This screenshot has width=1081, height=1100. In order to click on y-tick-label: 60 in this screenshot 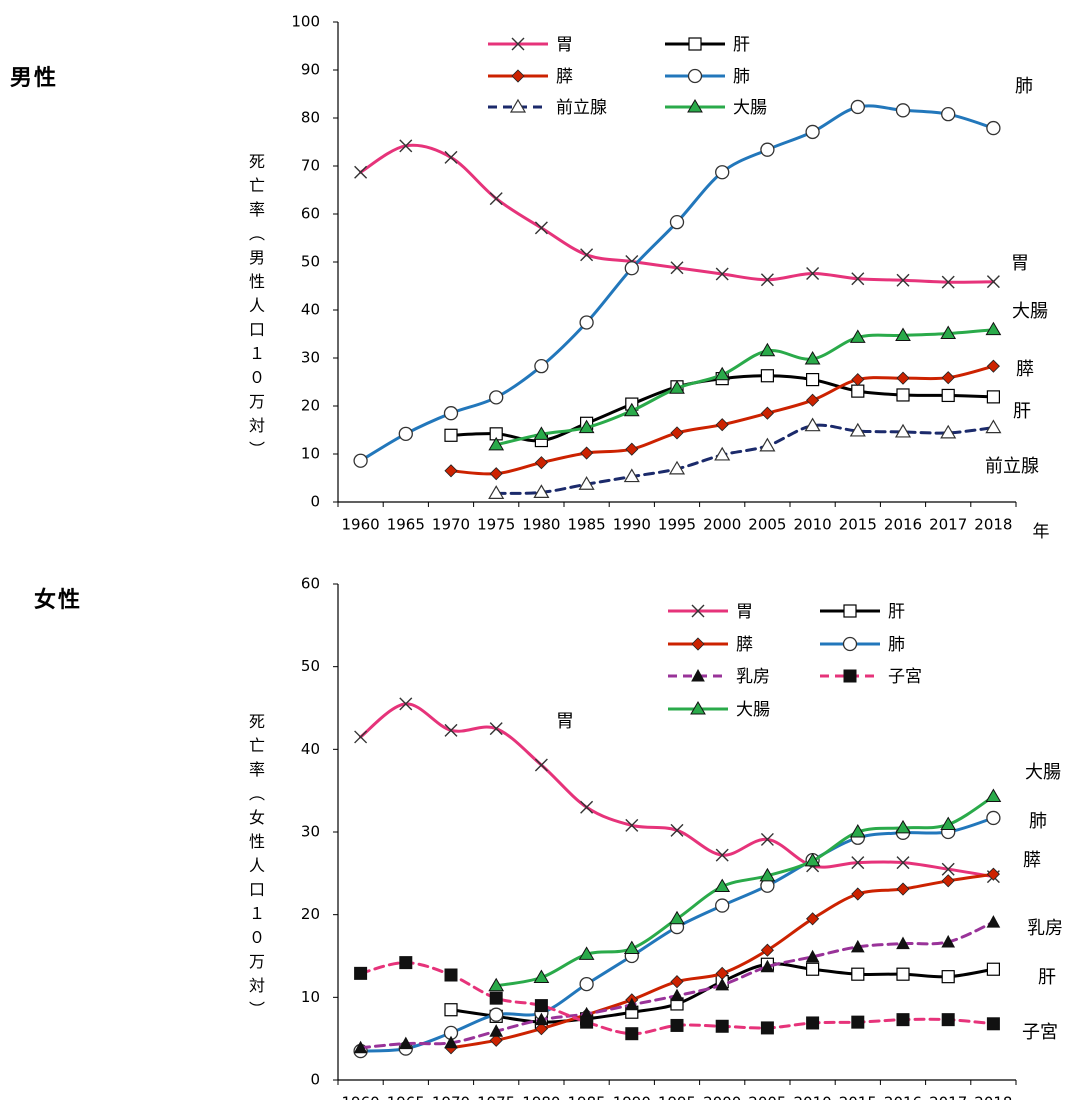, I will do `click(310, 584)`.